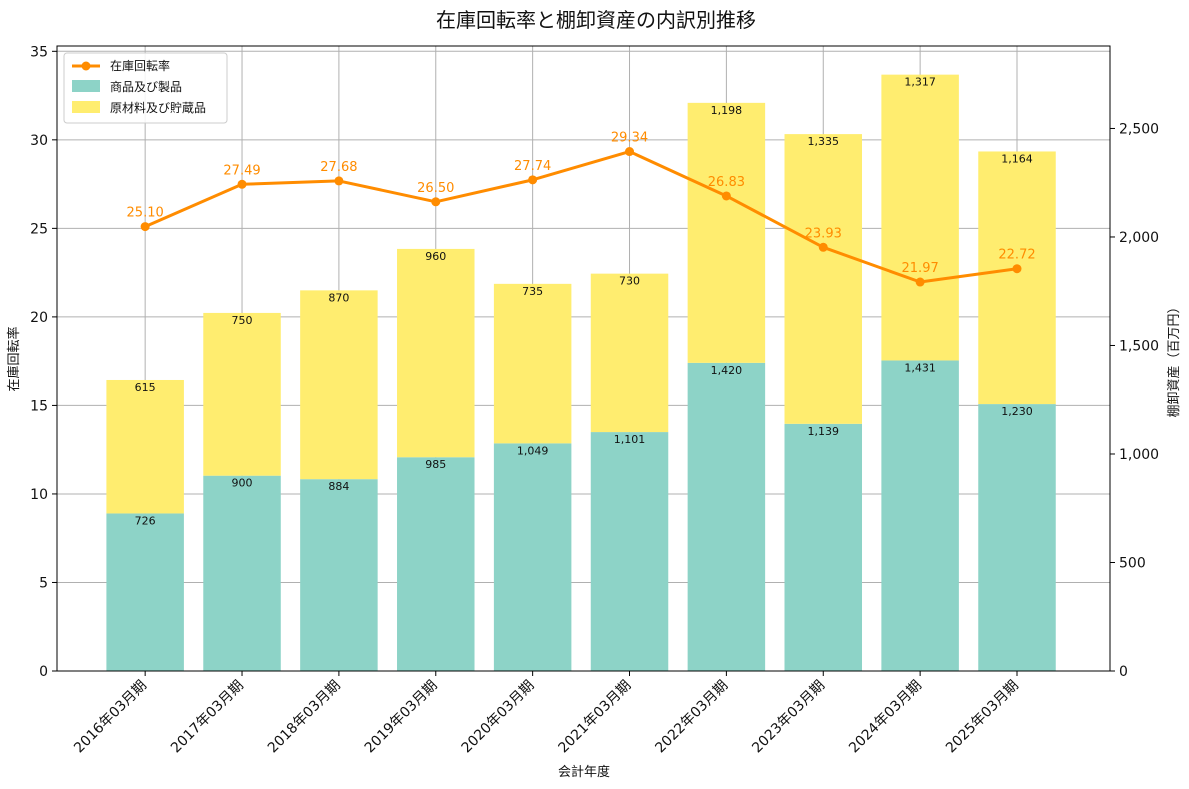 Image resolution: width=1189 pixels, height=789 pixels. I want to click on legend-label-materials: 原材料及び貯蔵品, so click(158, 108).